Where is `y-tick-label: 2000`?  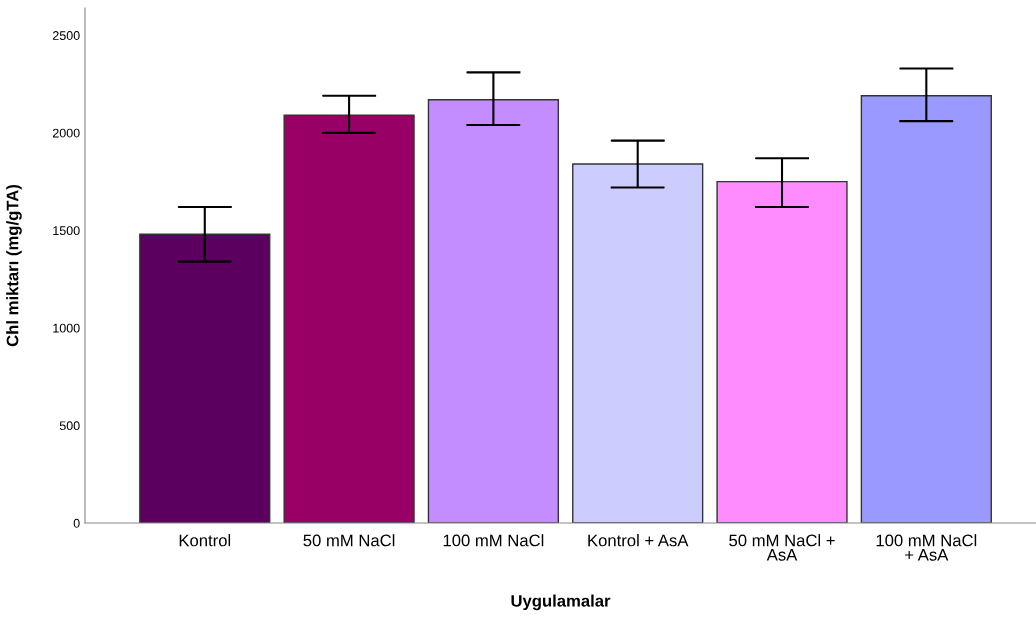
y-tick-label: 2000 is located at coordinates (66, 133).